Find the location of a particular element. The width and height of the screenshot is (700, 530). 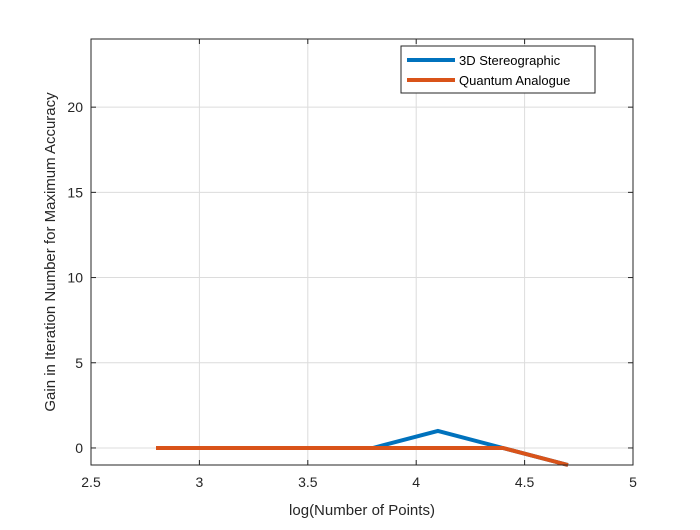

x-tick-label: 2.5 is located at coordinates (91, 482).